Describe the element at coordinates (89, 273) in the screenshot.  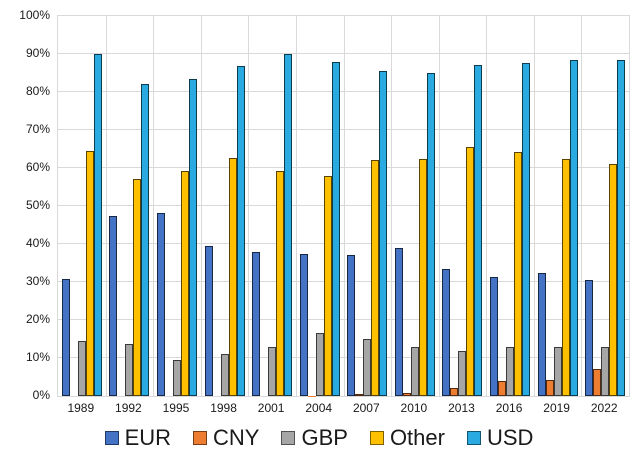
I see `bar-other-1989` at that location.